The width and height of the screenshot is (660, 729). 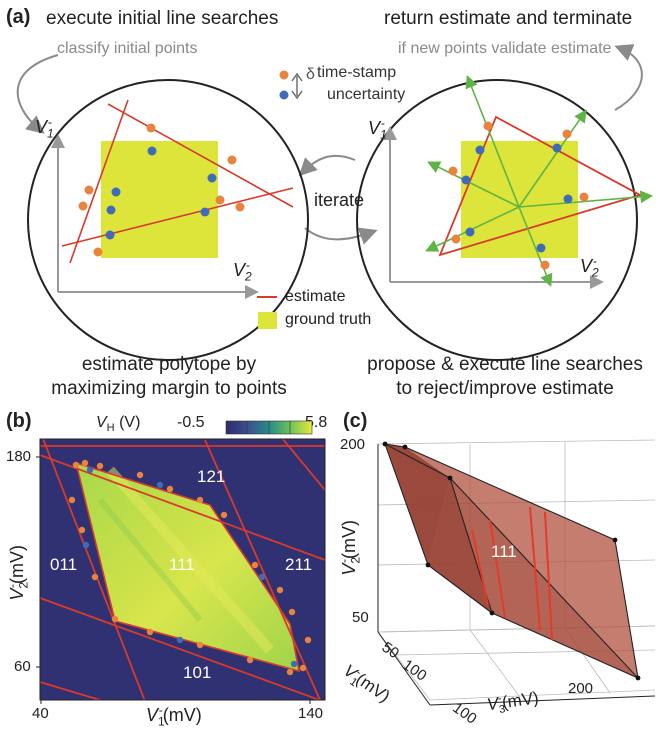 I want to click on c-y-tick-50: 50, so click(x=360, y=617).